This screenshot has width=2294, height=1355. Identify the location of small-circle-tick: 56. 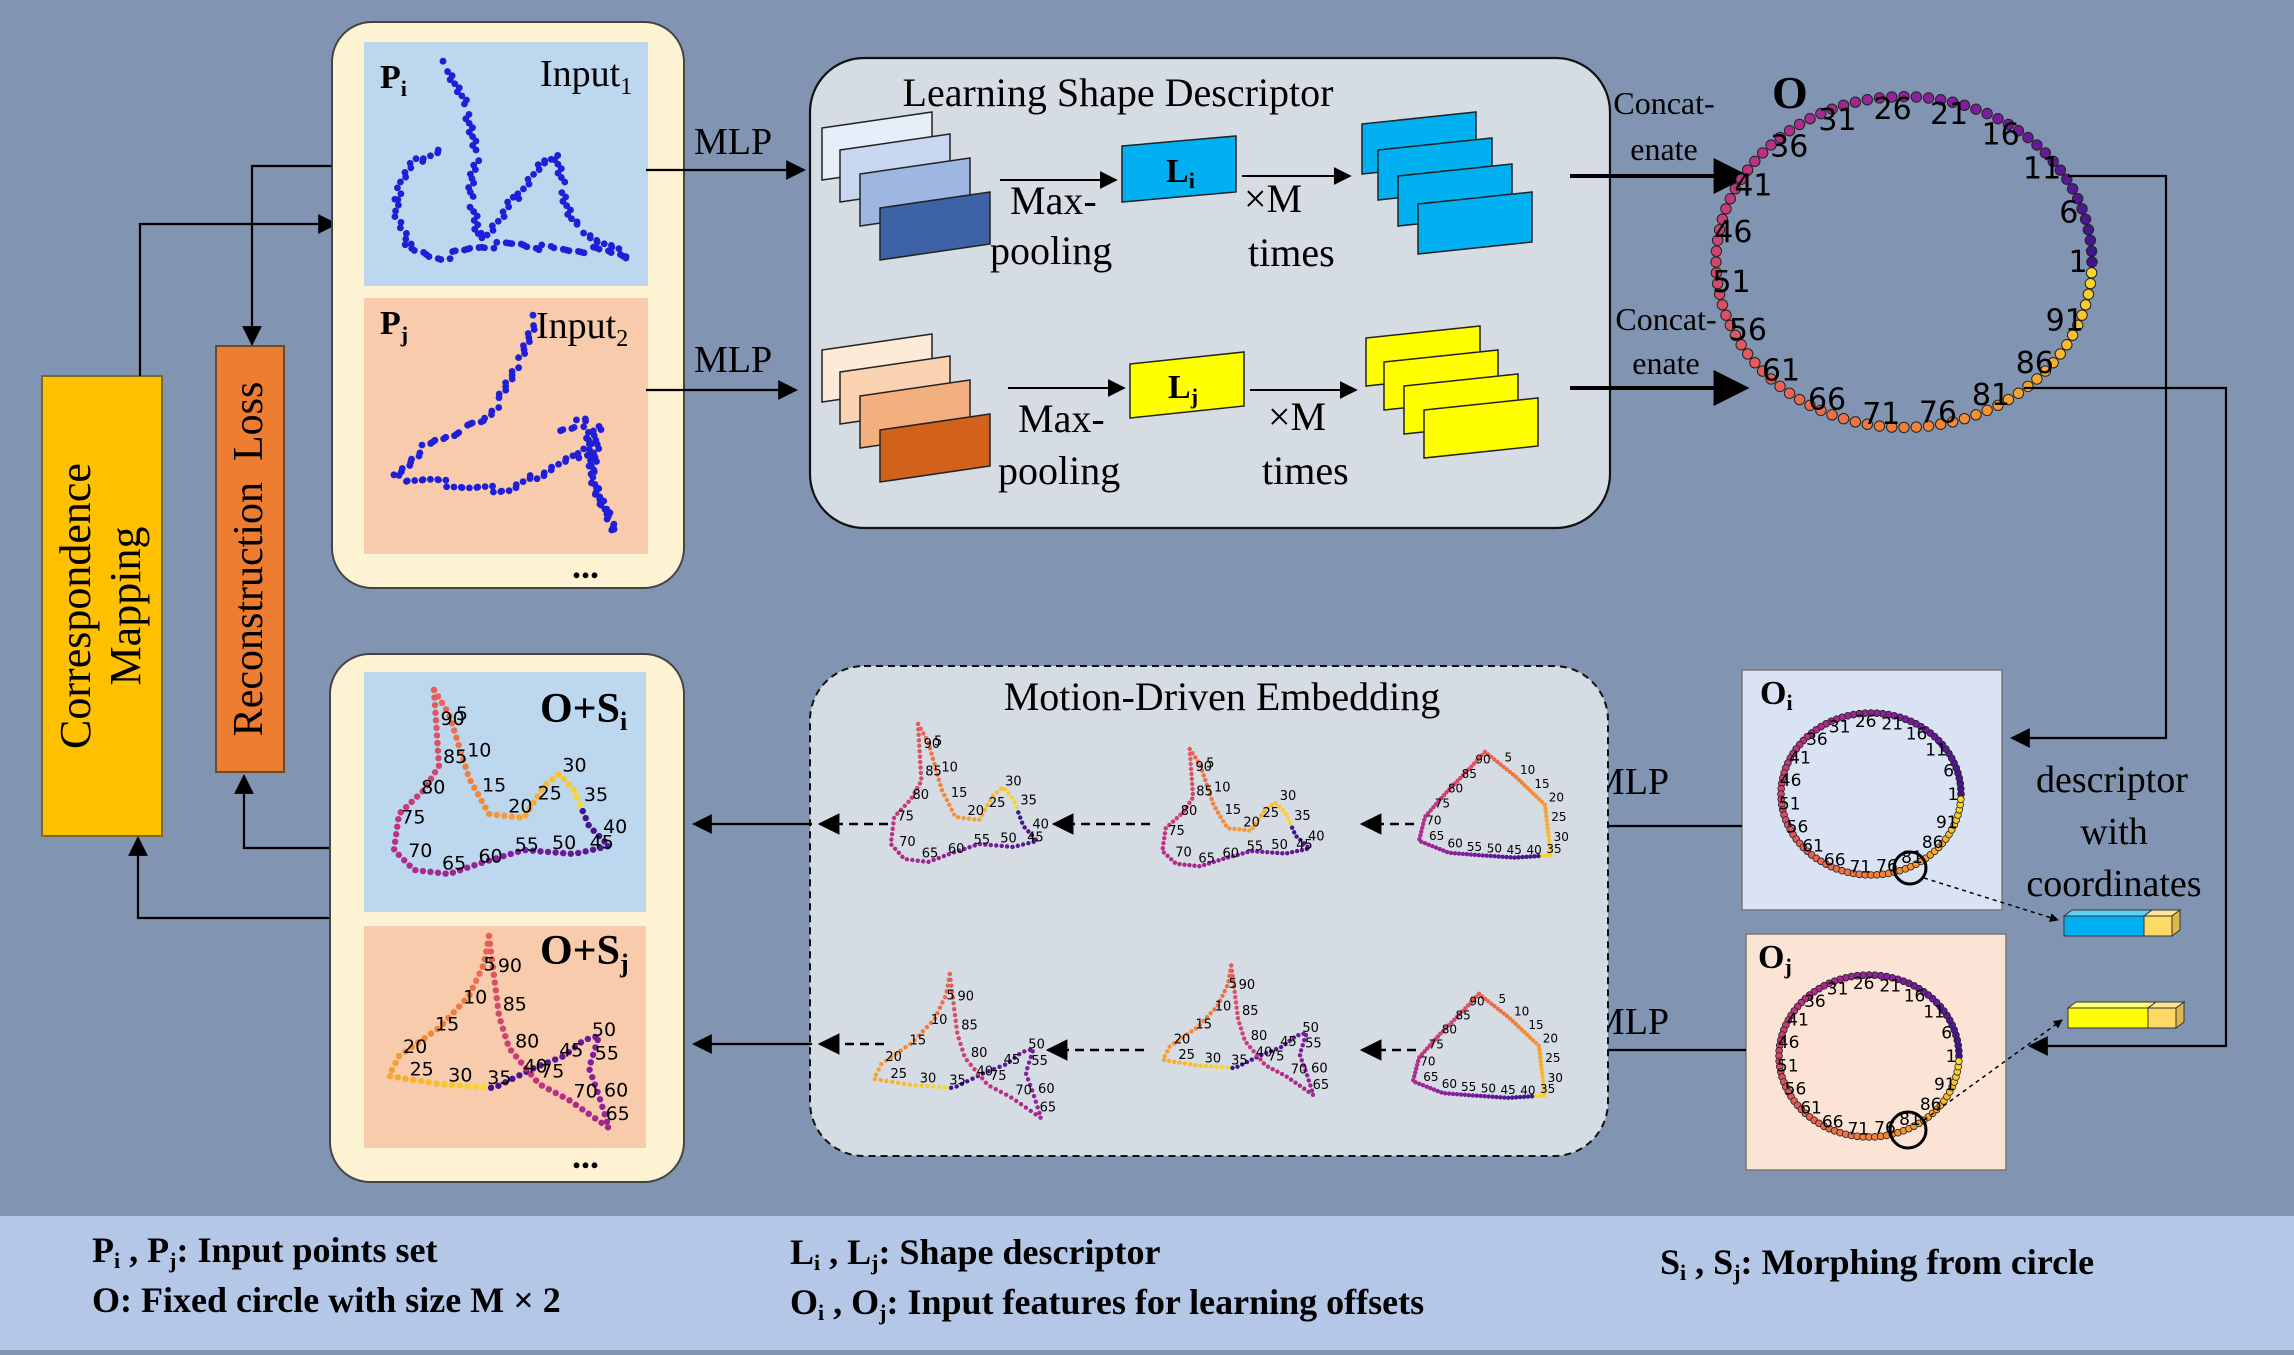
(1798, 827).